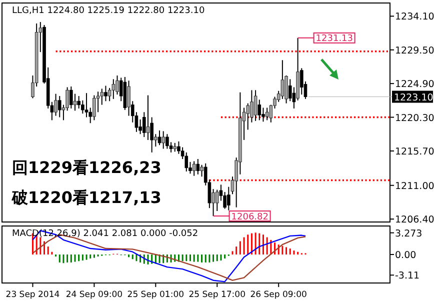 This screenshot has width=434, height=301. Describe the element at coordinates (217, 295) in the screenshot. I see `x-tick-label: 25 Sep 17:00` at that location.